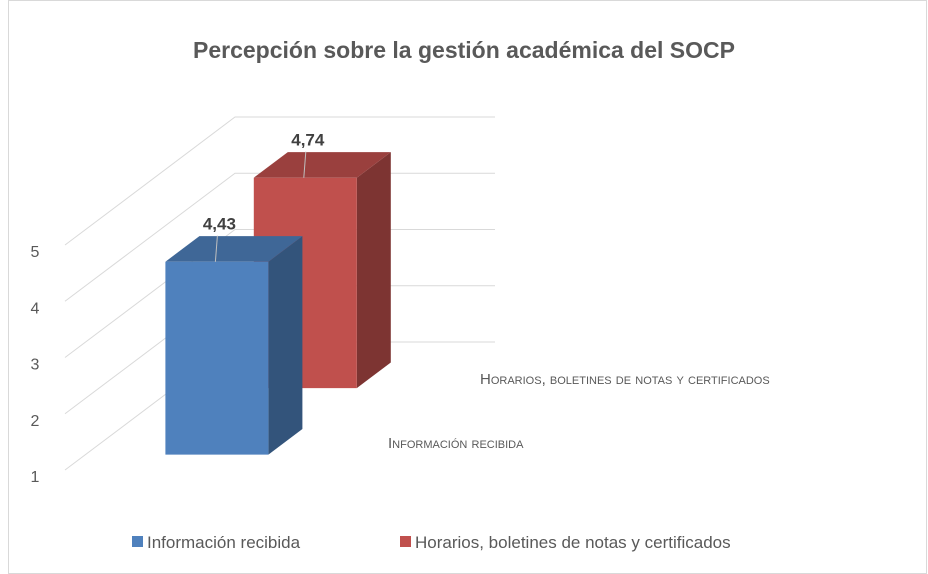 The image size is (928, 574). What do you see at coordinates (224, 542) in the screenshot?
I see `legend-label: Información recibida` at bounding box center [224, 542].